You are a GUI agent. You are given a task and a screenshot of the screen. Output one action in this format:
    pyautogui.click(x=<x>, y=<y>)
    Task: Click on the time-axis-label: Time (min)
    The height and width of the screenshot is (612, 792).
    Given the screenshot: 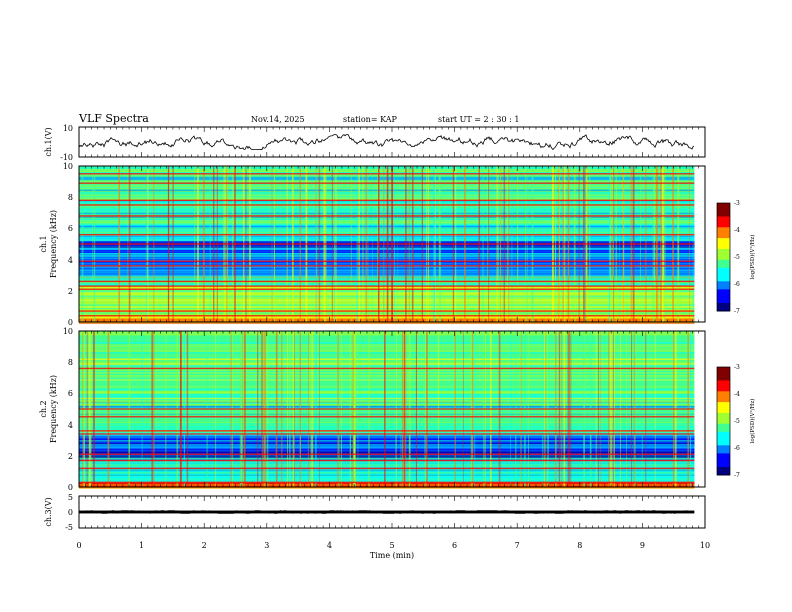 What is the action you would take?
    pyautogui.click(x=392, y=555)
    